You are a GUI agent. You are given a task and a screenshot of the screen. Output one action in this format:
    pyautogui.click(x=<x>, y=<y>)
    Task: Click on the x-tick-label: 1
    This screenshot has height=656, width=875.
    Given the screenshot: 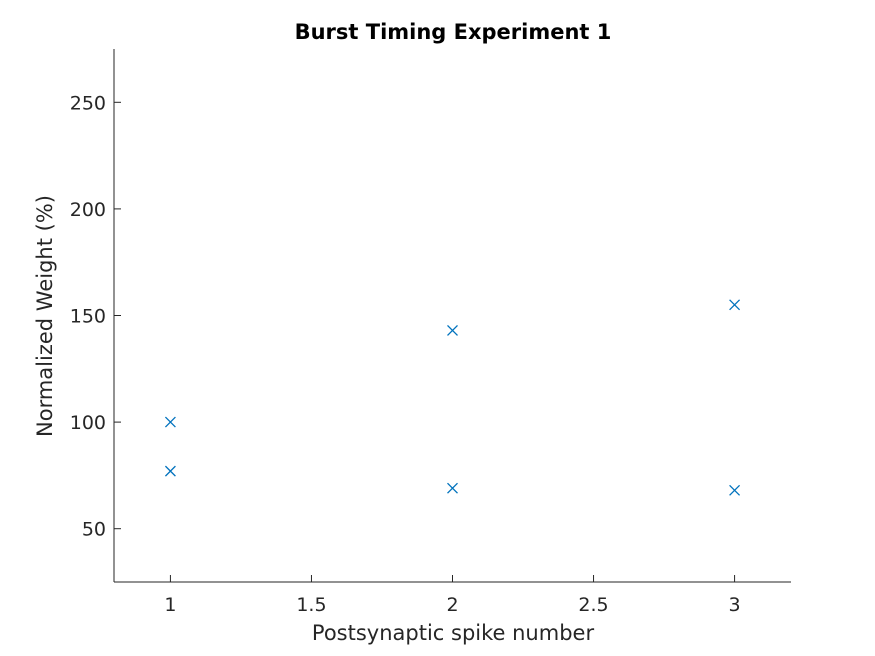 What is the action you would take?
    pyautogui.click(x=170, y=605)
    